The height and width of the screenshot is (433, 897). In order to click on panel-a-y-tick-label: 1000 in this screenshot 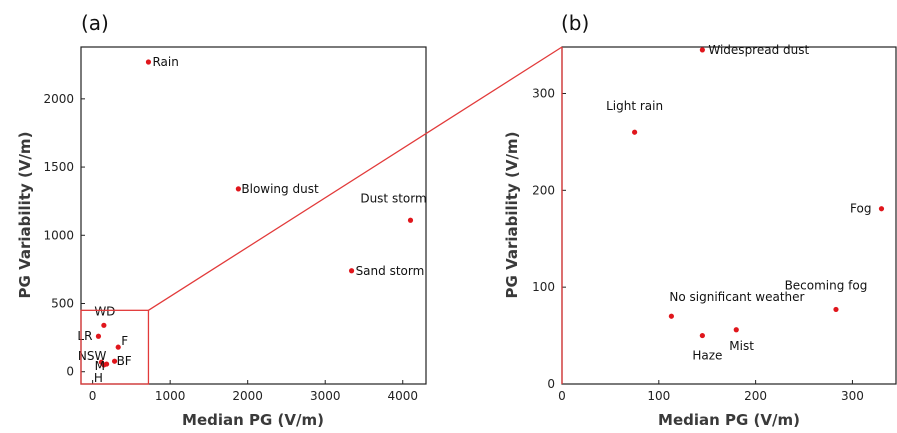, I will do `click(58, 235)`.